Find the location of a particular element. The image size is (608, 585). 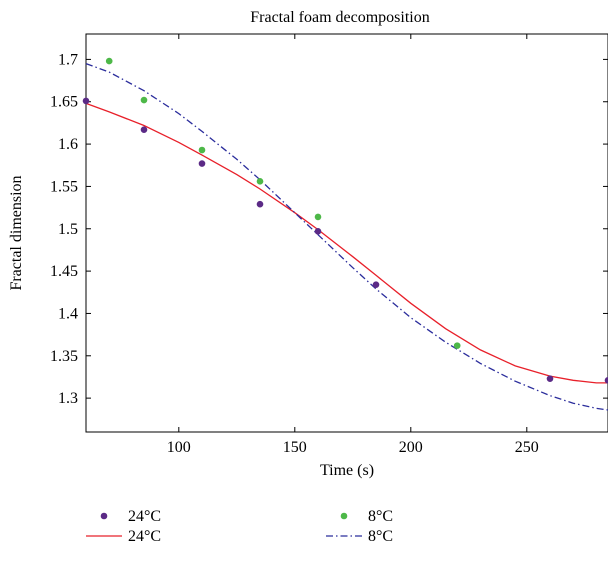

y-axis-label: Fractal dimension is located at coordinates (16, 232).